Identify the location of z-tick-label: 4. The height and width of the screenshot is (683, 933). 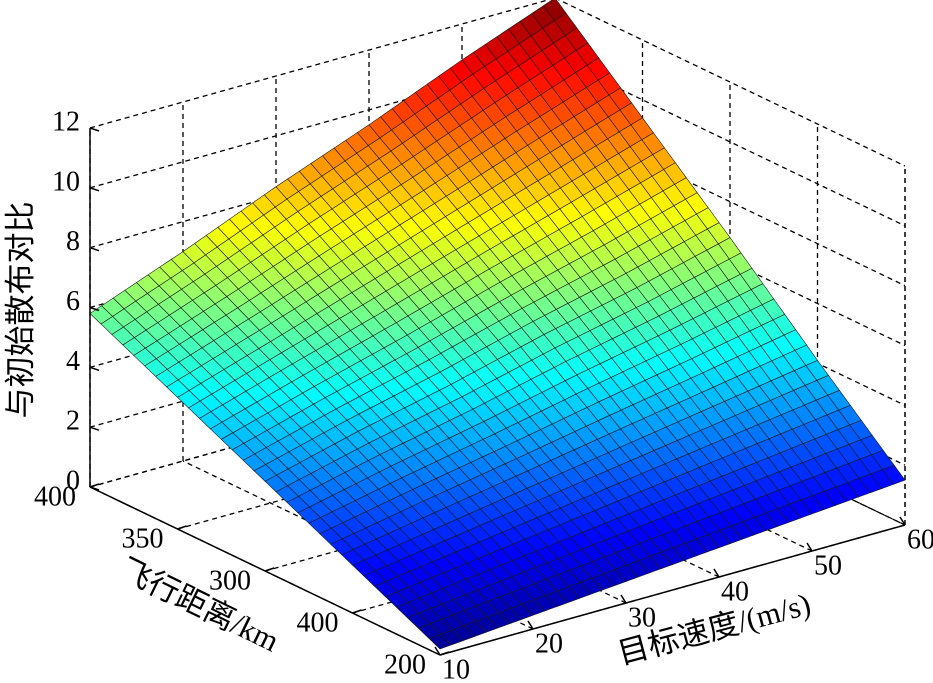
(73, 361).